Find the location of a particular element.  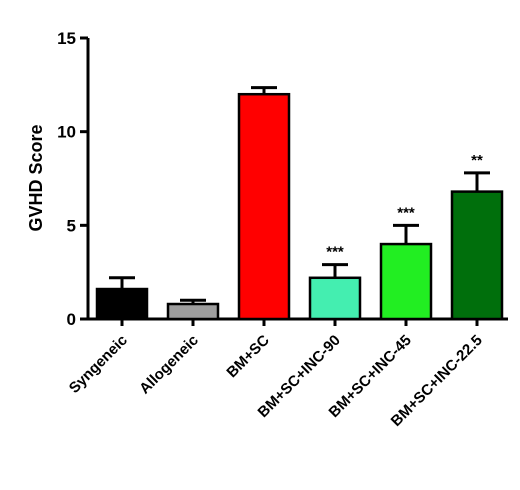

y-tick-label: 0 is located at coordinates (71, 319).